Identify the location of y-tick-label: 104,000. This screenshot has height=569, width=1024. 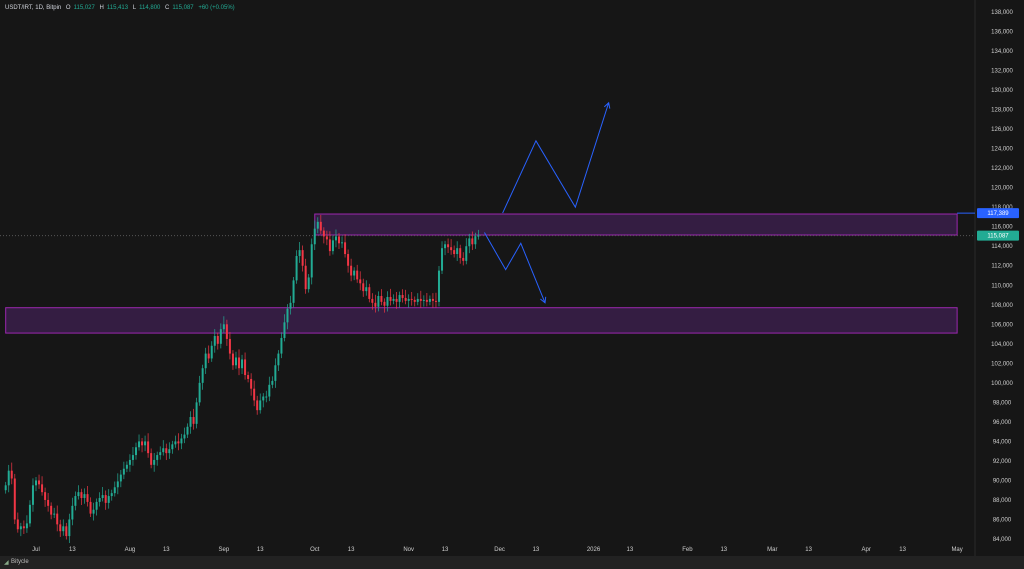
(1002, 345).